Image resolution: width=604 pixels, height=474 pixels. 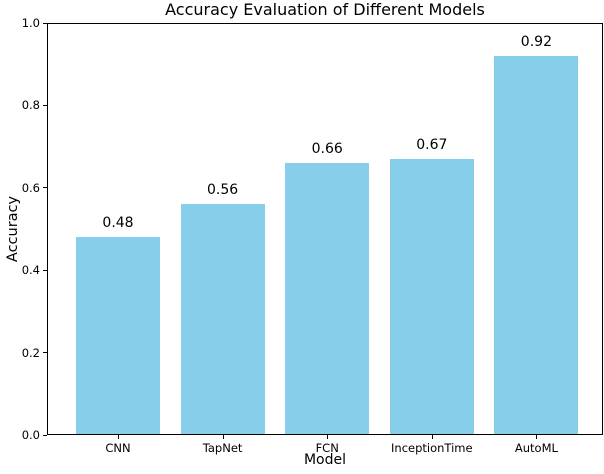 What do you see at coordinates (536, 41) in the screenshot?
I see `bar-value-label: 0.92` at bounding box center [536, 41].